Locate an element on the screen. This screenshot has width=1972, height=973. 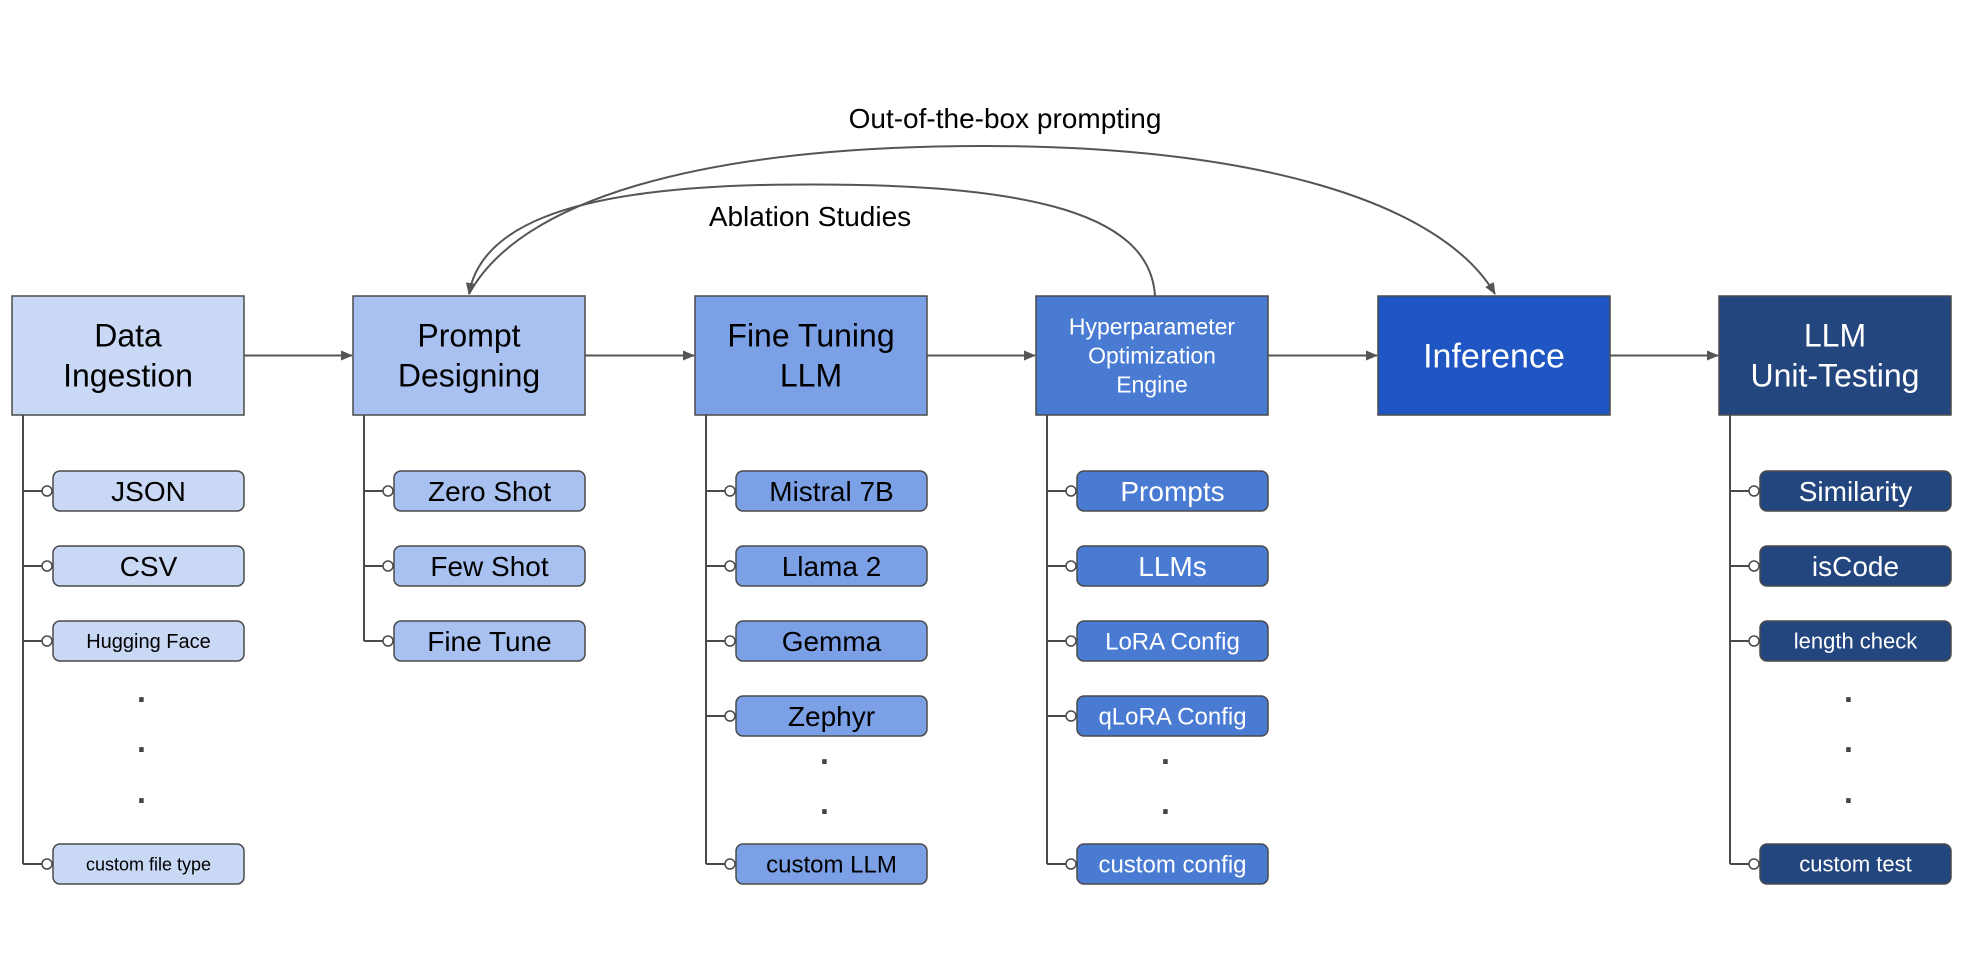
item-label: Fine Tune is located at coordinates (489, 641).